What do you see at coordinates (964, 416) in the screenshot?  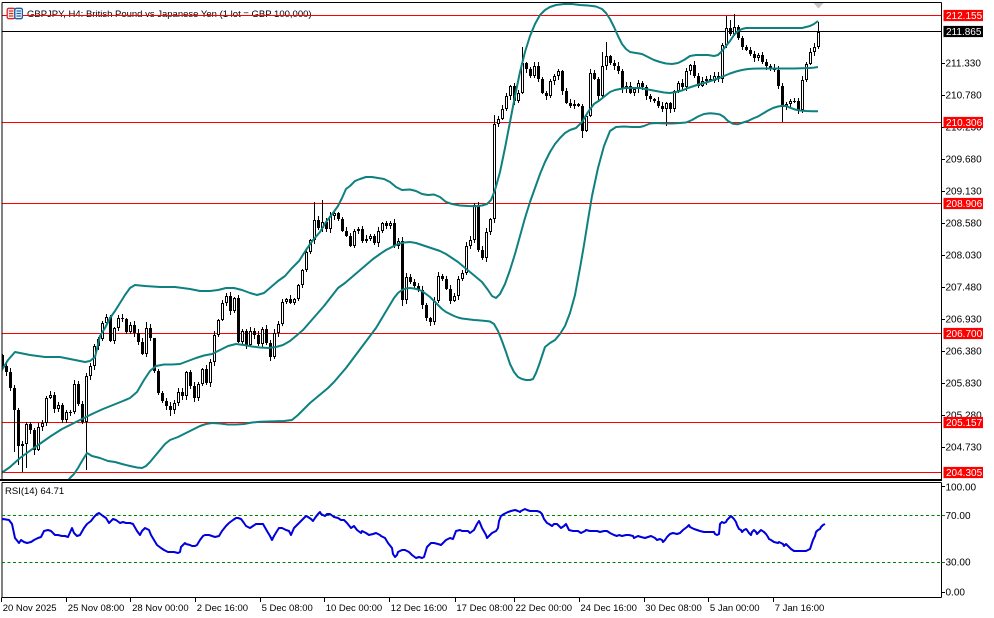 I see `svg-text: 205.280` at bounding box center [964, 416].